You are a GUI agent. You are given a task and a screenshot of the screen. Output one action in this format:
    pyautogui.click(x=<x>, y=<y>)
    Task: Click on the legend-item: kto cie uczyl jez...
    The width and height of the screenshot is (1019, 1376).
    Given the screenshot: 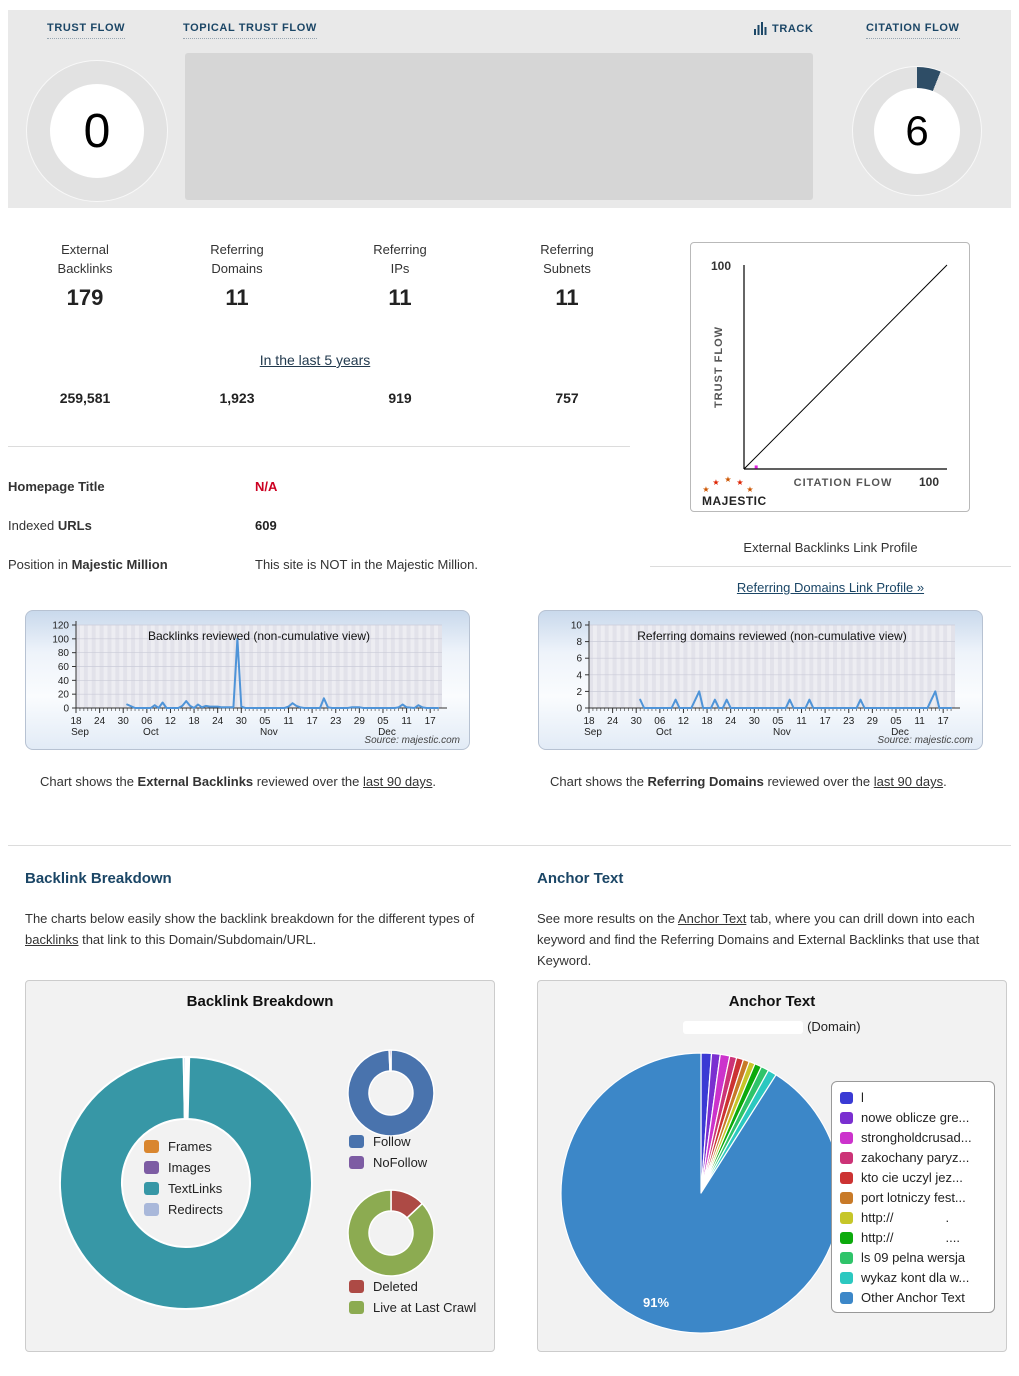 What is the action you would take?
    pyautogui.click(x=913, y=1177)
    